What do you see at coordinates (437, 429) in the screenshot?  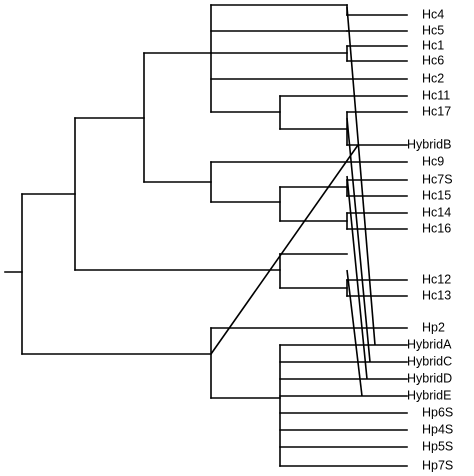 I see `leaf-label: Hp4S` at bounding box center [437, 429].